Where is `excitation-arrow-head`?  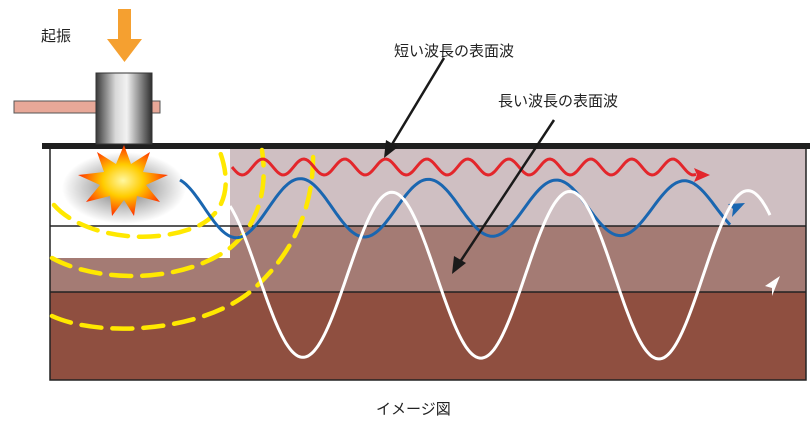
excitation-arrow-head is located at coordinates (124, 50).